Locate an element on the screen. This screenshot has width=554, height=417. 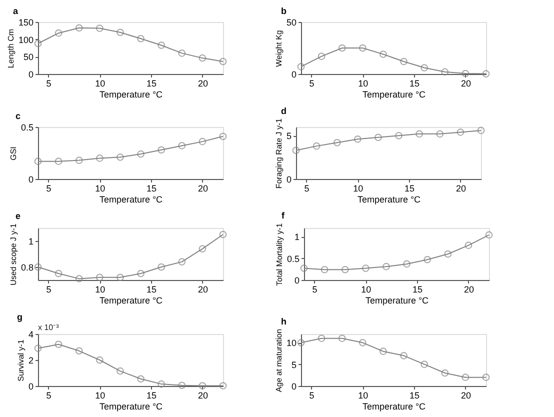
y-tick-label: 150 is located at coordinates (26, 23).